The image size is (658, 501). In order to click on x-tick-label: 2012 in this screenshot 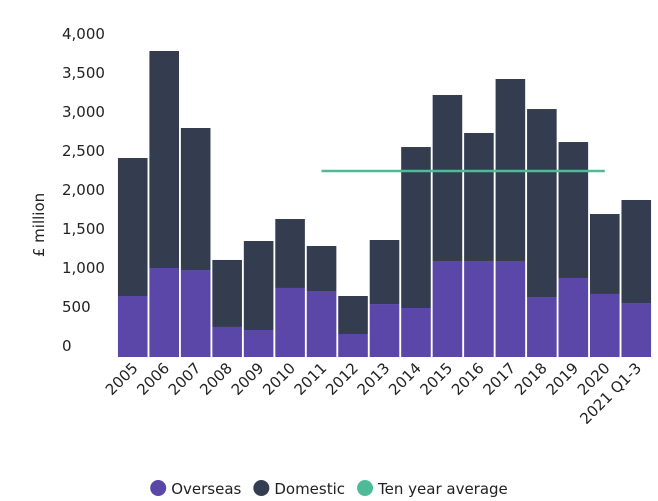, I will do `click(342, 379)`.